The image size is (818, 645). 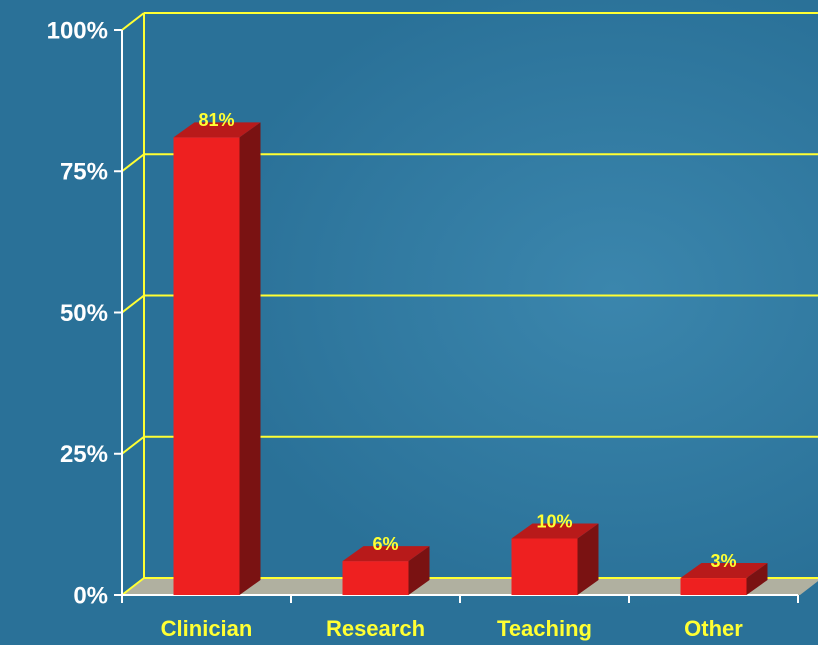 What do you see at coordinates (84, 313) in the screenshot?
I see `y-tick-label: 50%` at bounding box center [84, 313].